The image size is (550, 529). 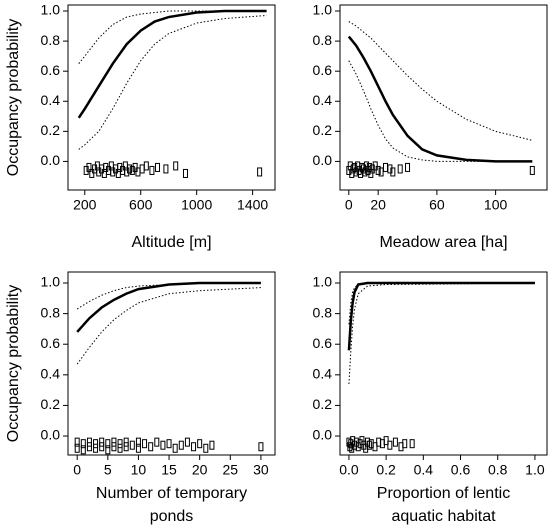 I want to click on x-axis-label: Proportion of lentic, so click(x=443, y=493).